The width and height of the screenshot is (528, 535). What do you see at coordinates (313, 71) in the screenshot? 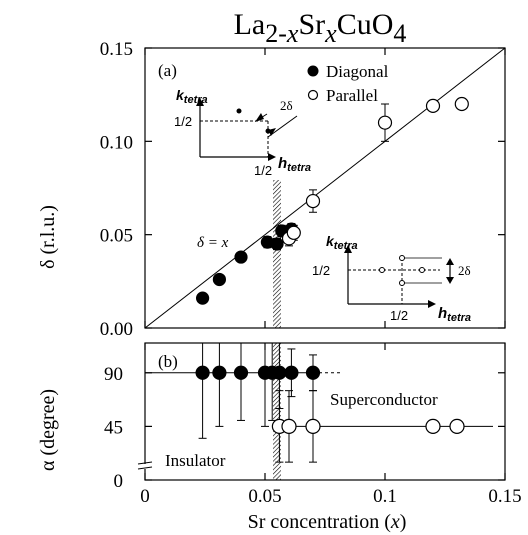
I see `legend-marker-diagonal` at bounding box center [313, 71].